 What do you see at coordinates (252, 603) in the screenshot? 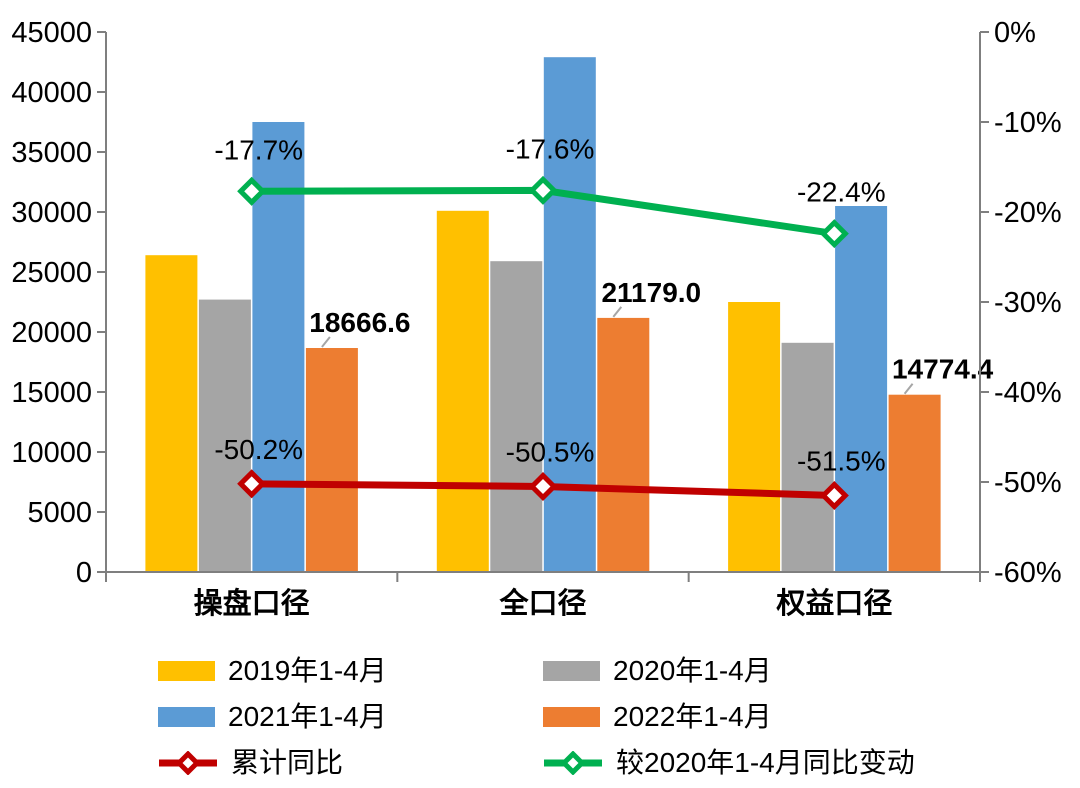
I see `category-label: 操盘口径` at bounding box center [252, 603].